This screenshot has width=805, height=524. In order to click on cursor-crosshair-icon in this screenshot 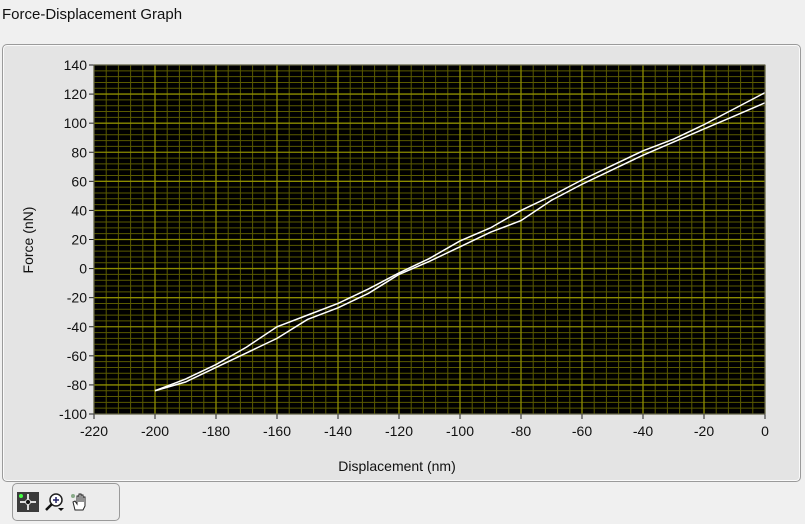, I will do `click(28, 502)`.